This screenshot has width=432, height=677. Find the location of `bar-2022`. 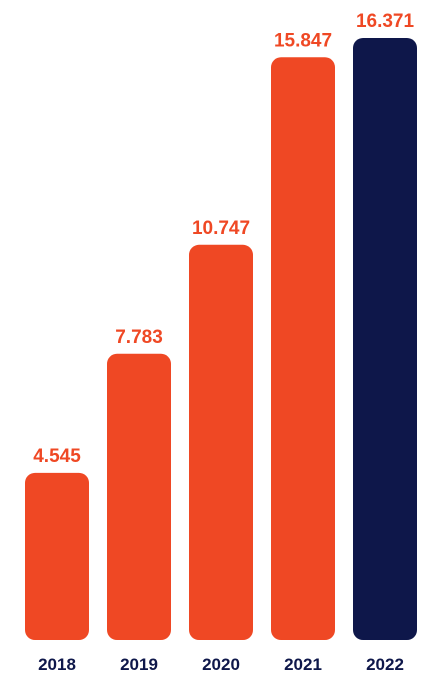

bar-2022 is located at coordinates (385, 339).